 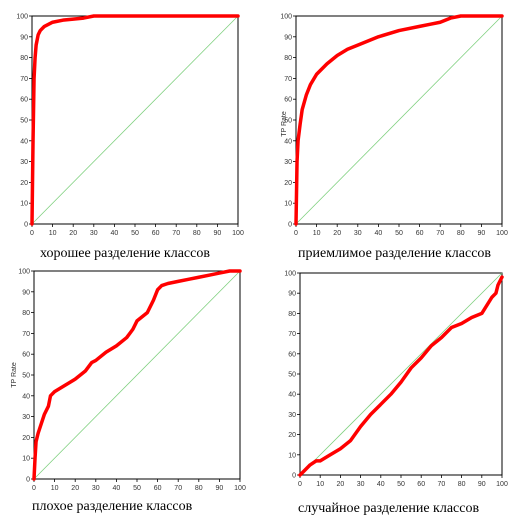 What do you see at coordinates (125, 253) in the screenshot?
I see `panel-caption: хорошее разделение классов` at bounding box center [125, 253].